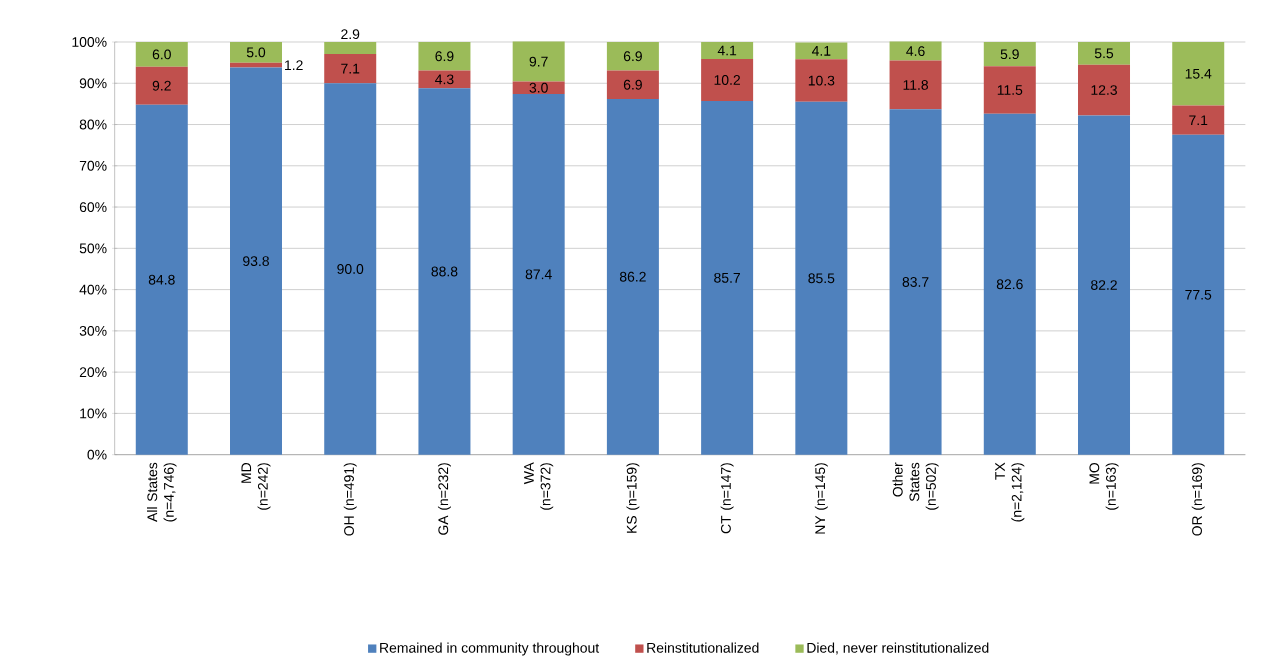 The image size is (1270, 664). I want to click on legend-label: Reinstitutionalized, so click(703, 647).